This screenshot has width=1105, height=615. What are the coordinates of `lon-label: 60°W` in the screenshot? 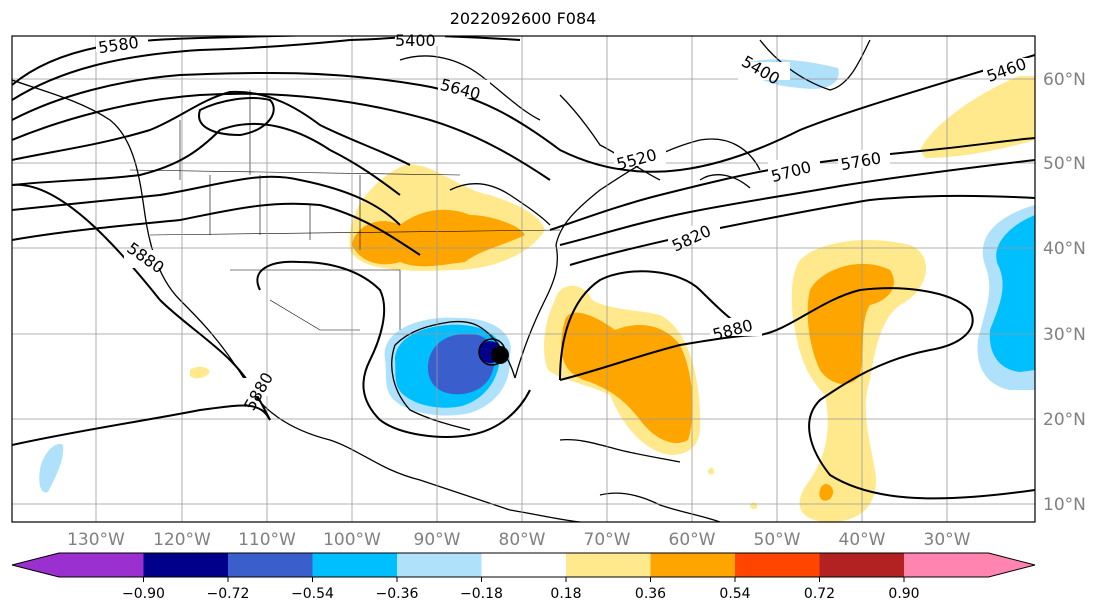 It's located at (692, 540).